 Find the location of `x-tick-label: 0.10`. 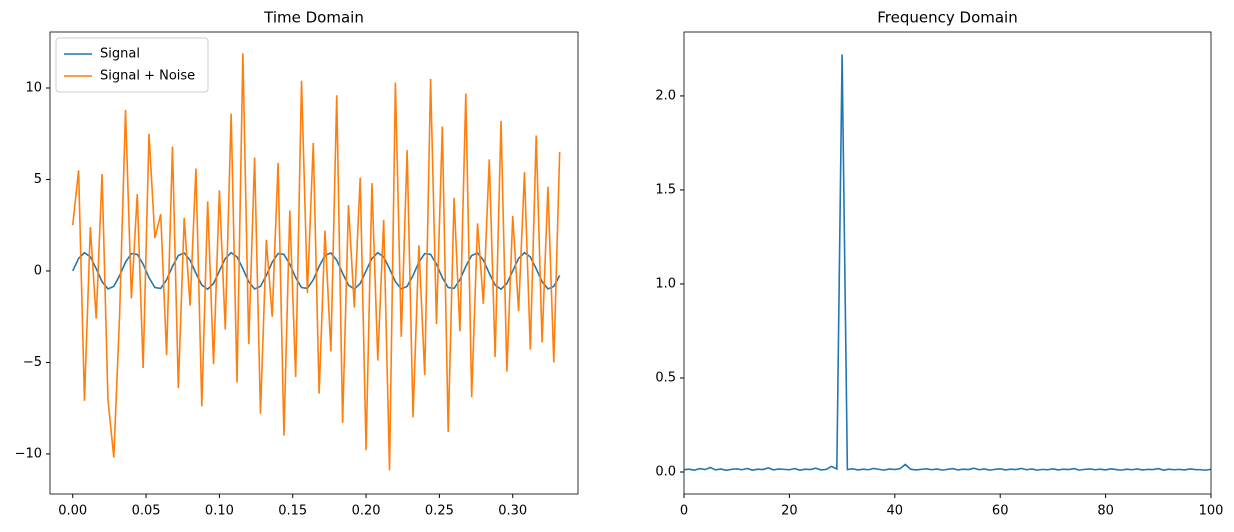

x-tick-label: 0.10 is located at coordinates (219, 511).